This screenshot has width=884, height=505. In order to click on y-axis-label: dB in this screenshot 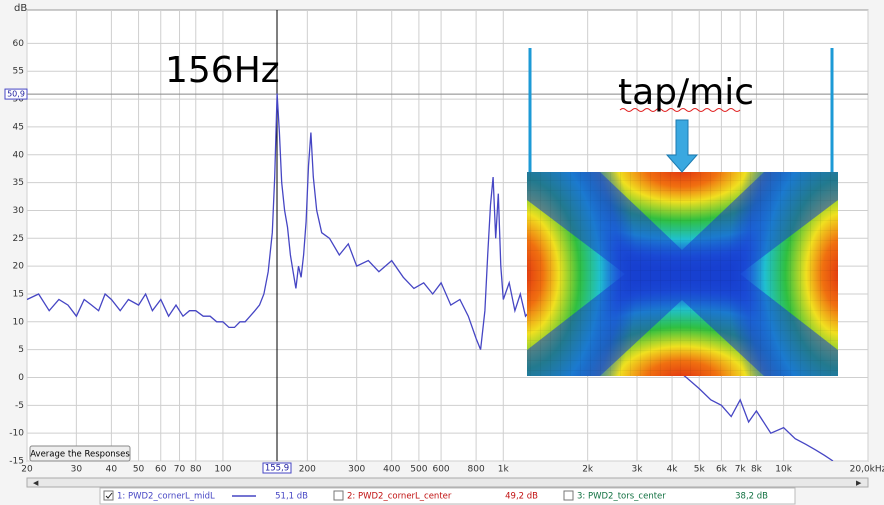, I will do `click(20, 8)`.